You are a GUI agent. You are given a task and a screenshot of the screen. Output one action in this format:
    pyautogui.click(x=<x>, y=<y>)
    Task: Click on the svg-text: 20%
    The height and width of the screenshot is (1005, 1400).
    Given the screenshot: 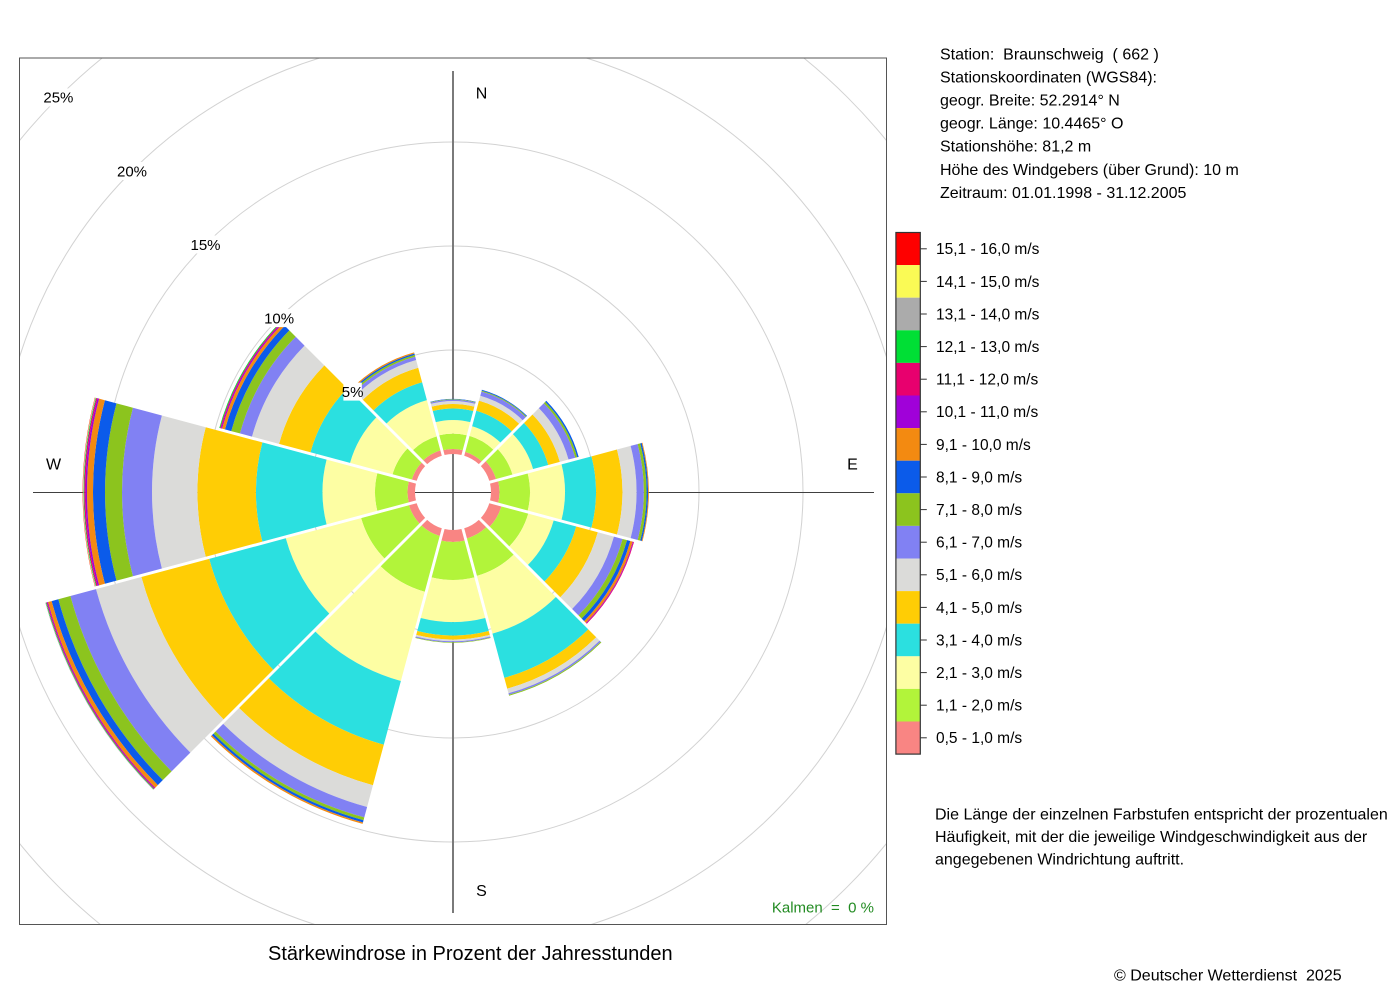 What is the action you would take?
    pyautogui.click(x=132, y=171)
    